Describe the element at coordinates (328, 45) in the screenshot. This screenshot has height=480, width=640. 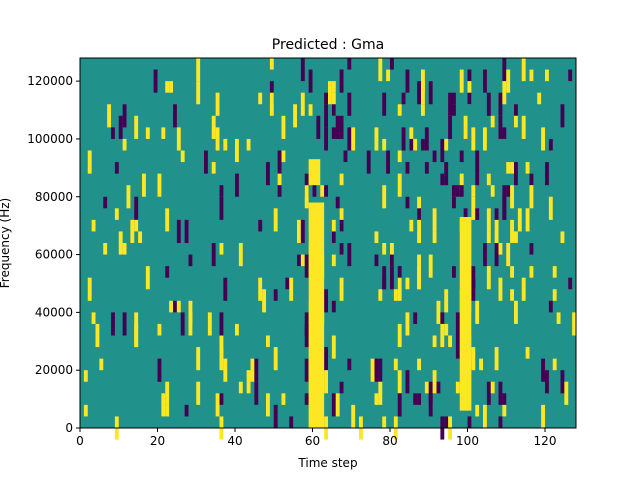
I see `chart-title: Predicted : Gma` at that location.